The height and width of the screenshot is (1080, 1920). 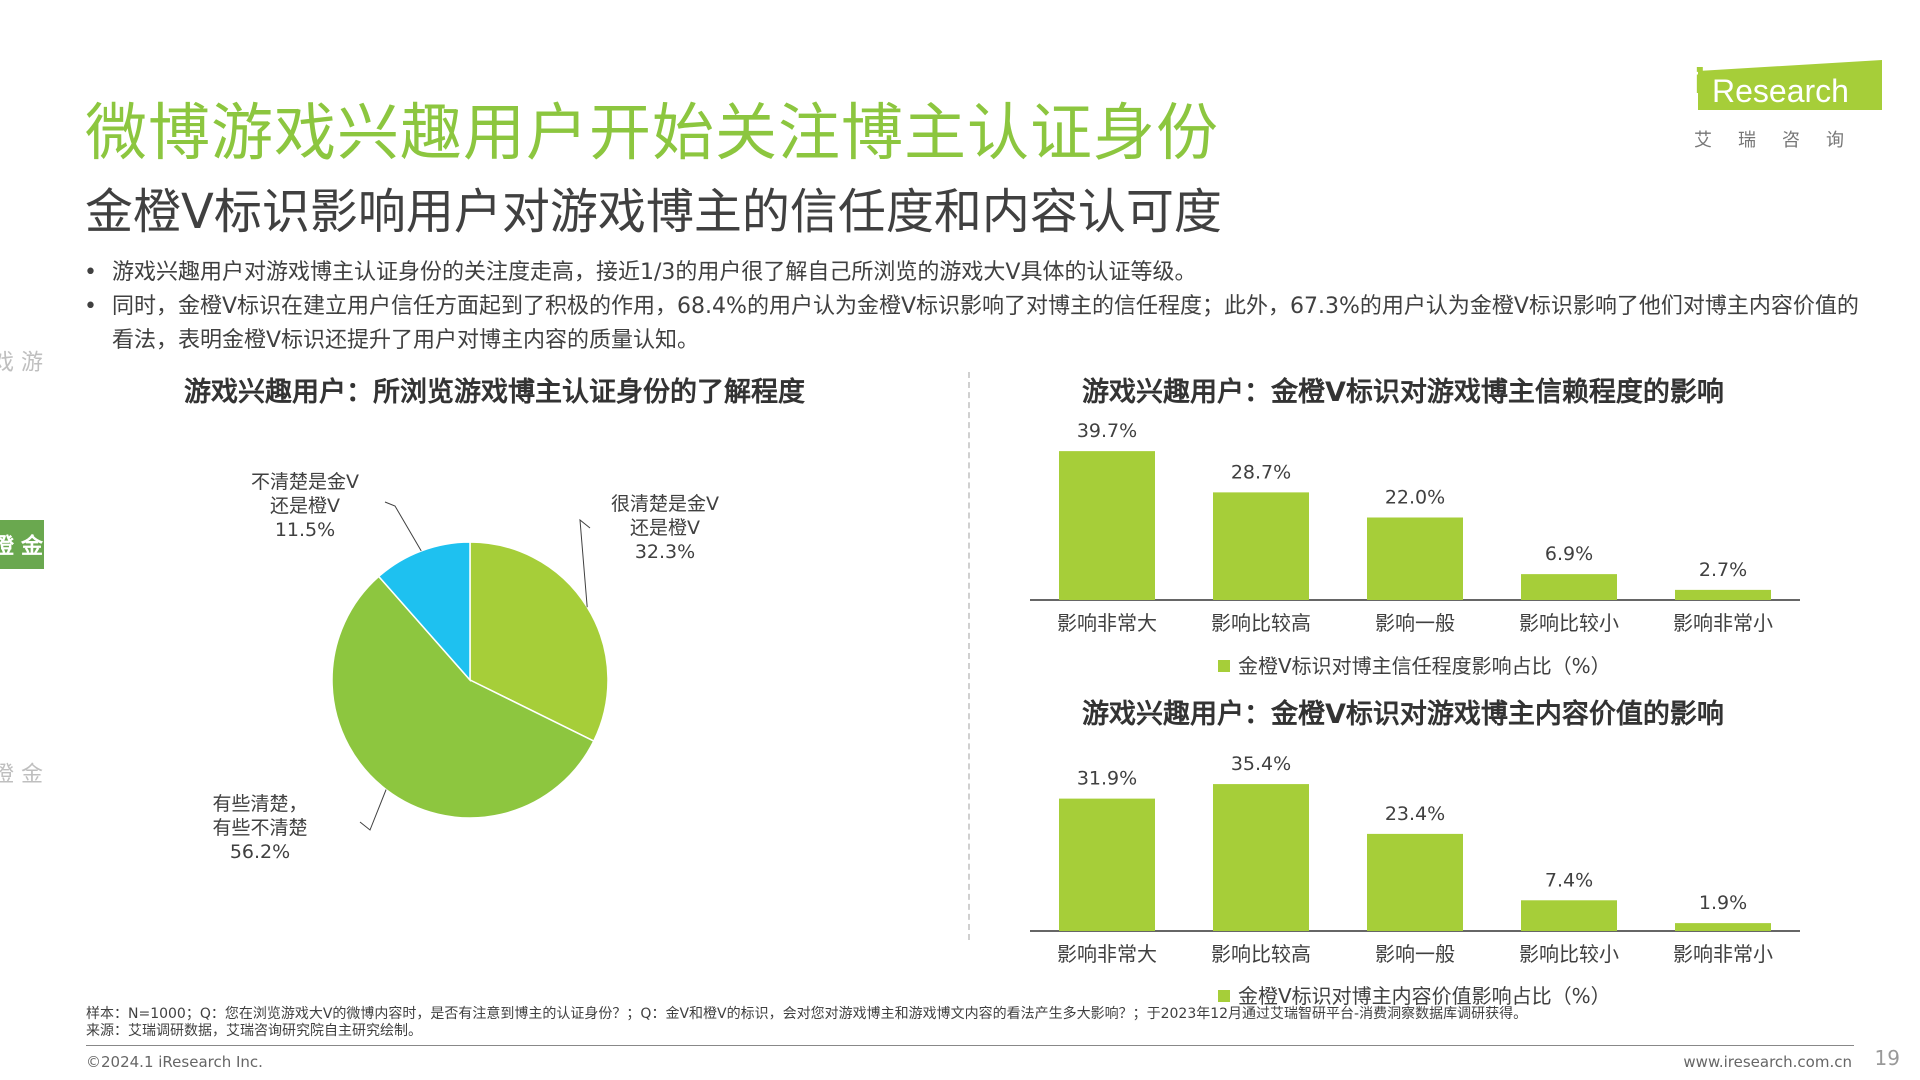 What do you see at coordinates (653, 212) in the screenshot?
I see `page-subtitle: 金橙V标识影响用户对游戏博主的信任度和内容认可度` at bounding box center [653, 212].